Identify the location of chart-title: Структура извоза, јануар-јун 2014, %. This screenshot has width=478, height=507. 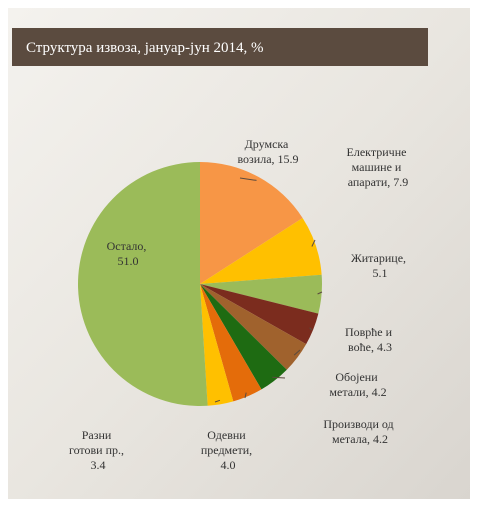
(144, 48).